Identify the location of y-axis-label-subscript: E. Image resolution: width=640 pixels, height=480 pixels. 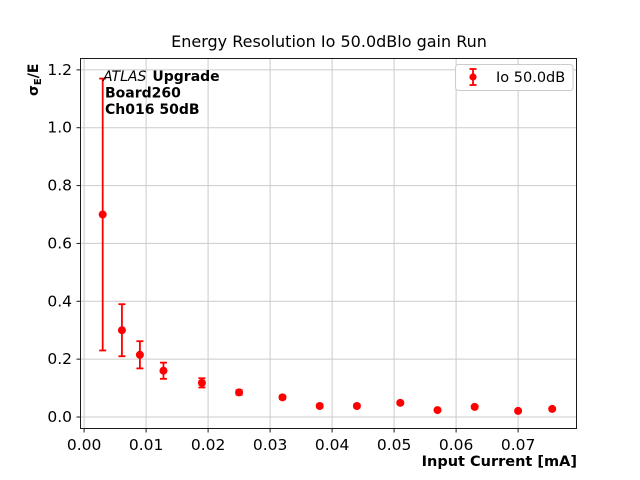
(38, 81).